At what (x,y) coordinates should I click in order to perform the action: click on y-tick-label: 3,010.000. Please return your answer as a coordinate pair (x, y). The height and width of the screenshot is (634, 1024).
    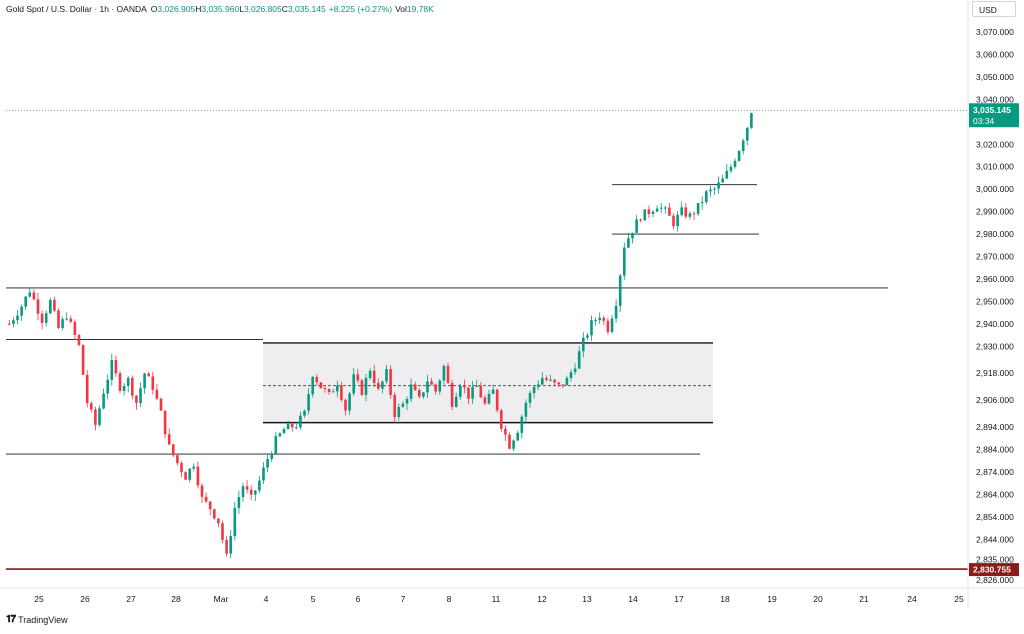
    Looking at the image, I should click on (995, 167).